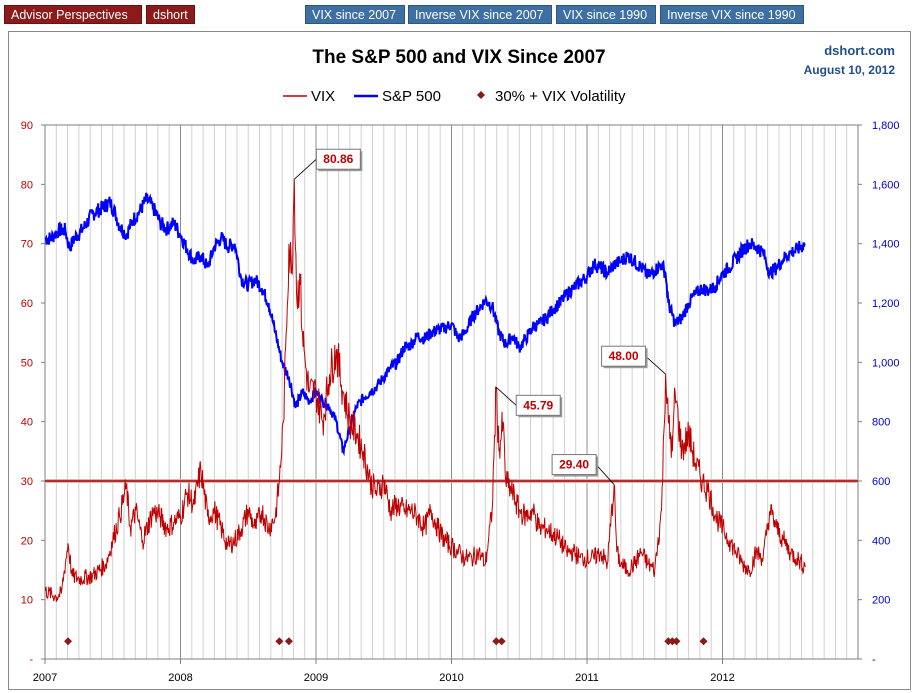 This screenshot has width=916, height=693. I want to click on nav-button-inverse-vix-since-1990: Inverse VIX since 1990, so click(732, 14).